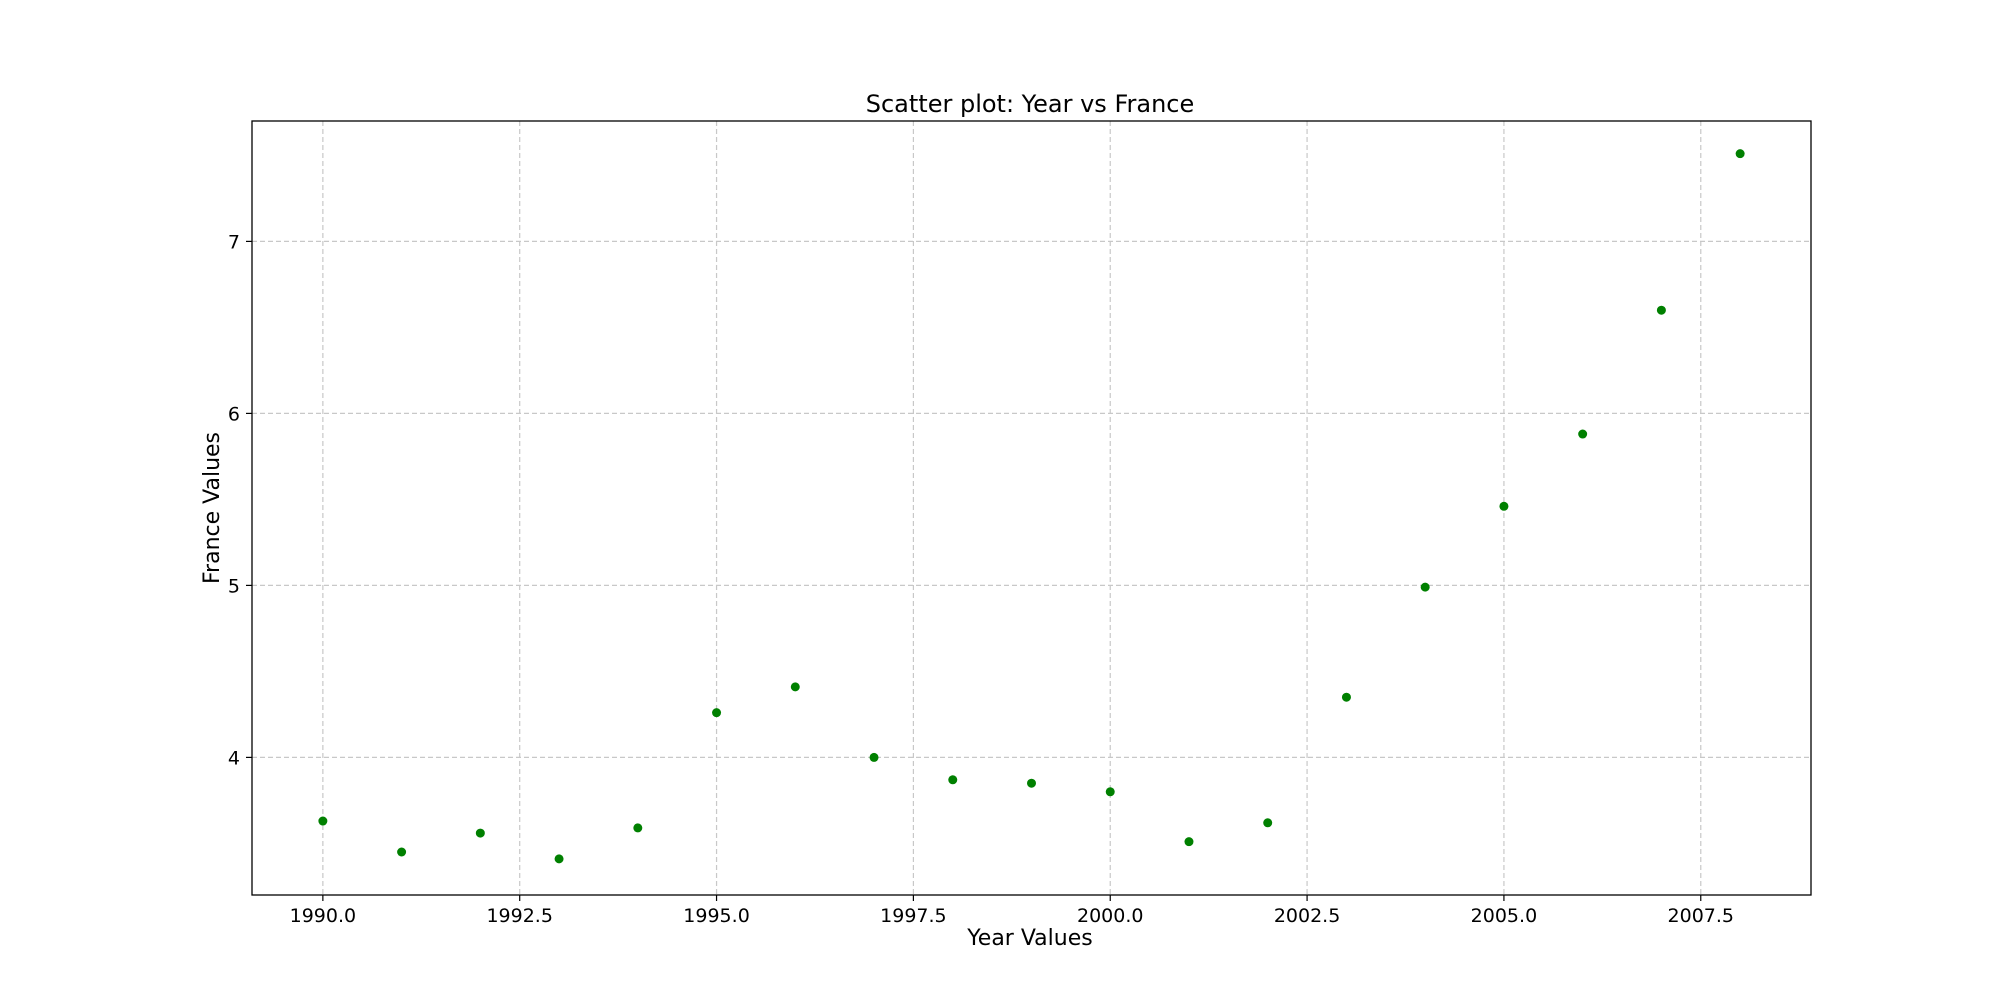 Image resolution: width=2000 pixels, height=1004 pixels. Describe the element at coordinates (716, 916) in the screenshot. I see `x-tick-label: 1995.0` at that location.